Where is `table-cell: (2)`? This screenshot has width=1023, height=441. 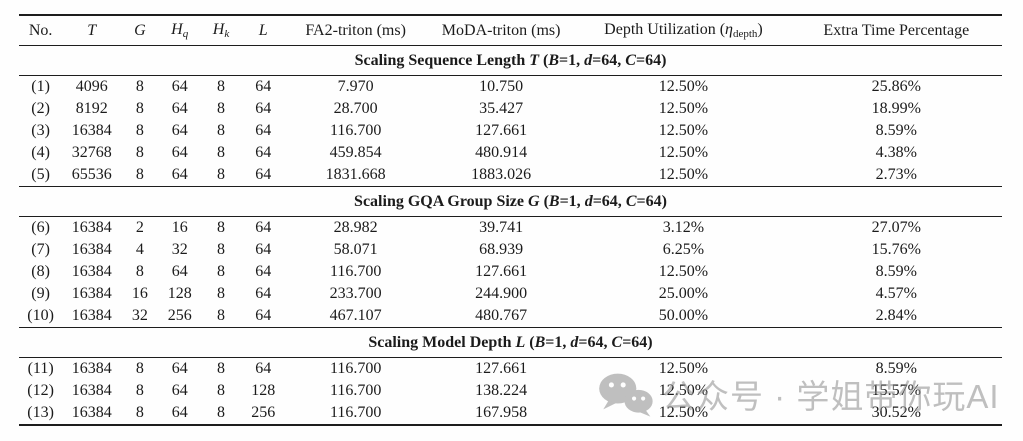 table-cell: (2) is located at coordinates (40, 108).